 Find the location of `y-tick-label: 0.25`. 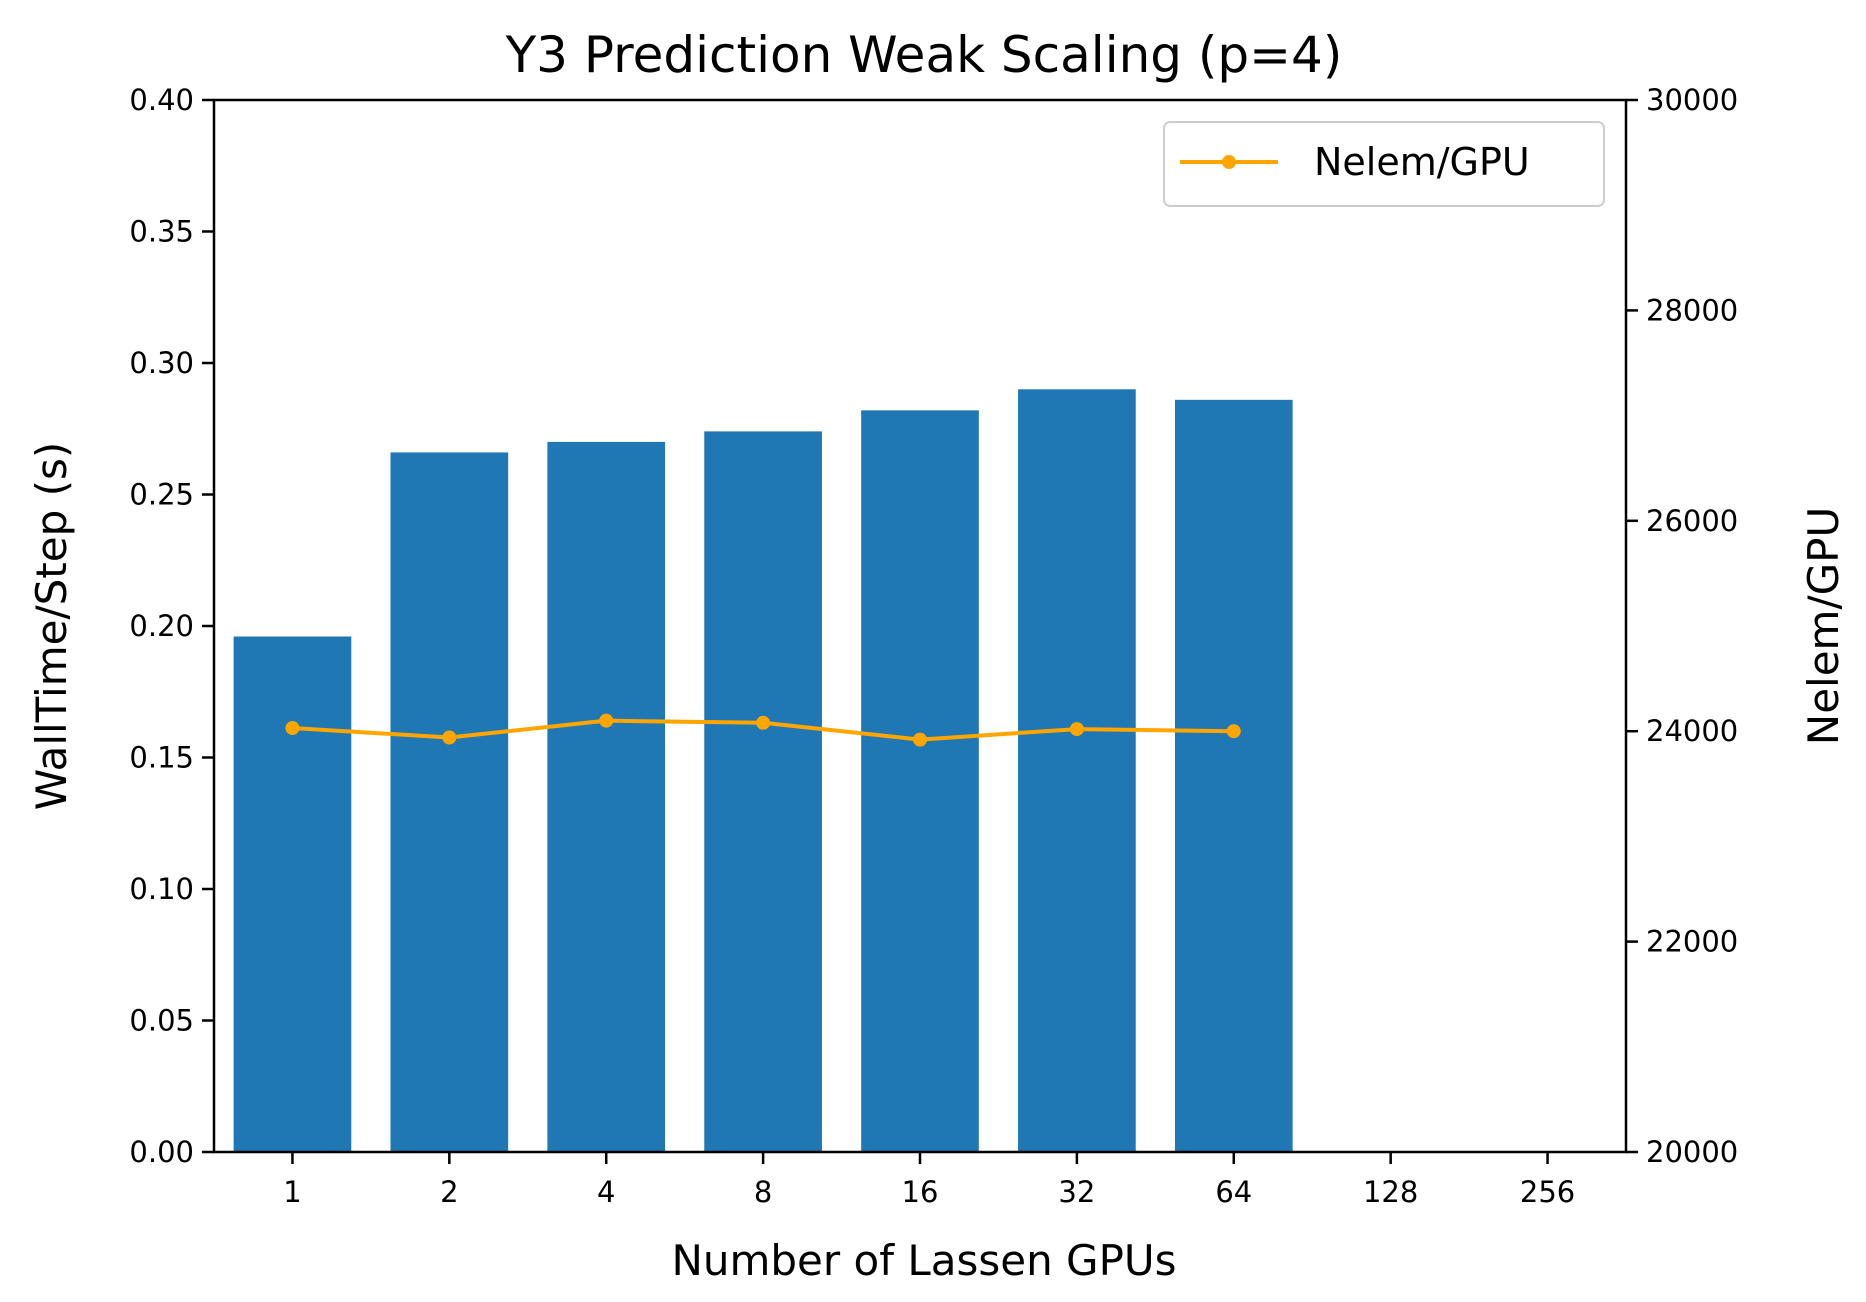

y-tick-label: 0.25 is located at coordinates (161, 495).